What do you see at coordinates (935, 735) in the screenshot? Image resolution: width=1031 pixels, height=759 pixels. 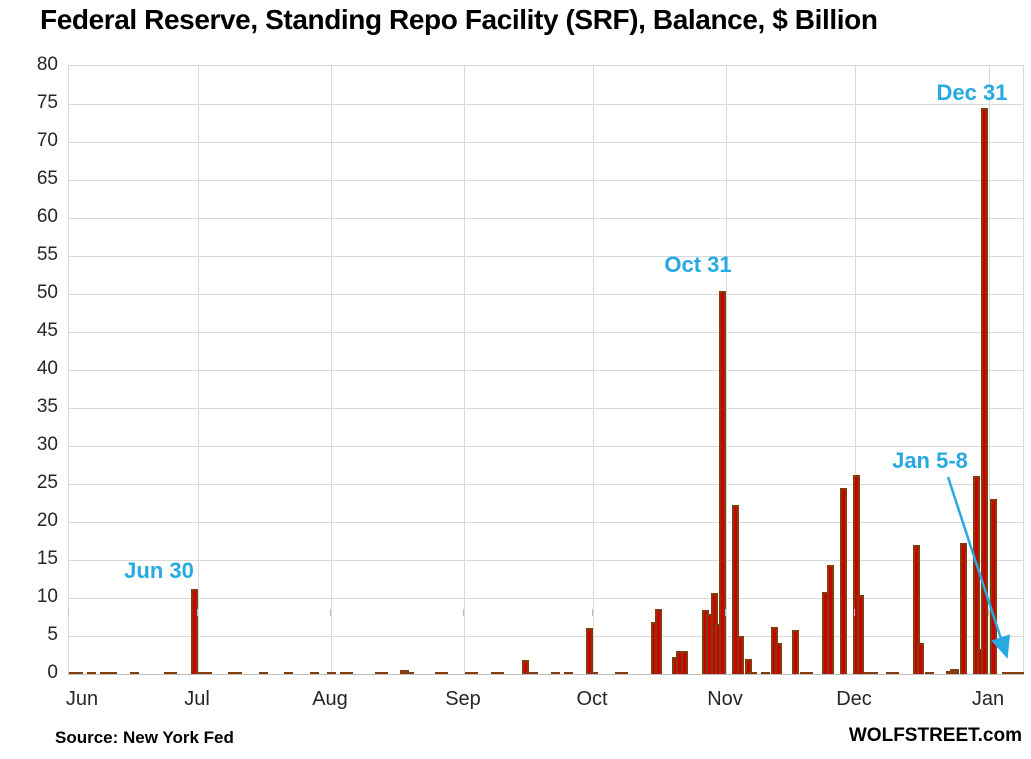 I see `brand-watermark: WOLFSTREET.com` at bounding box center [935, 735].